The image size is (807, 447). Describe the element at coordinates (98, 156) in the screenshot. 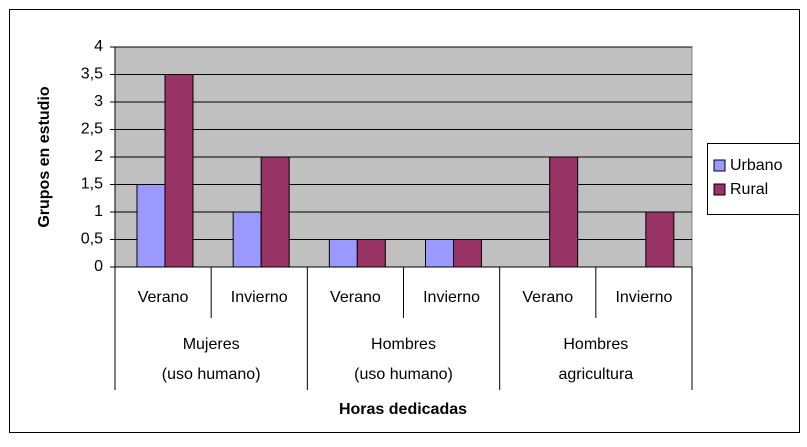

I see `y-tick-label: 2` at that location.